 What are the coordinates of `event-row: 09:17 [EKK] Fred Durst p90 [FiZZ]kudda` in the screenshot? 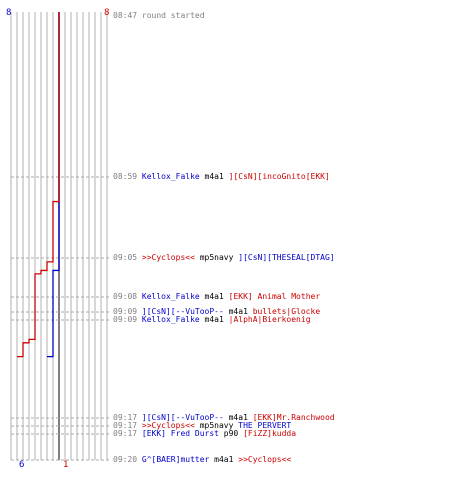 It's located at (204, 434).